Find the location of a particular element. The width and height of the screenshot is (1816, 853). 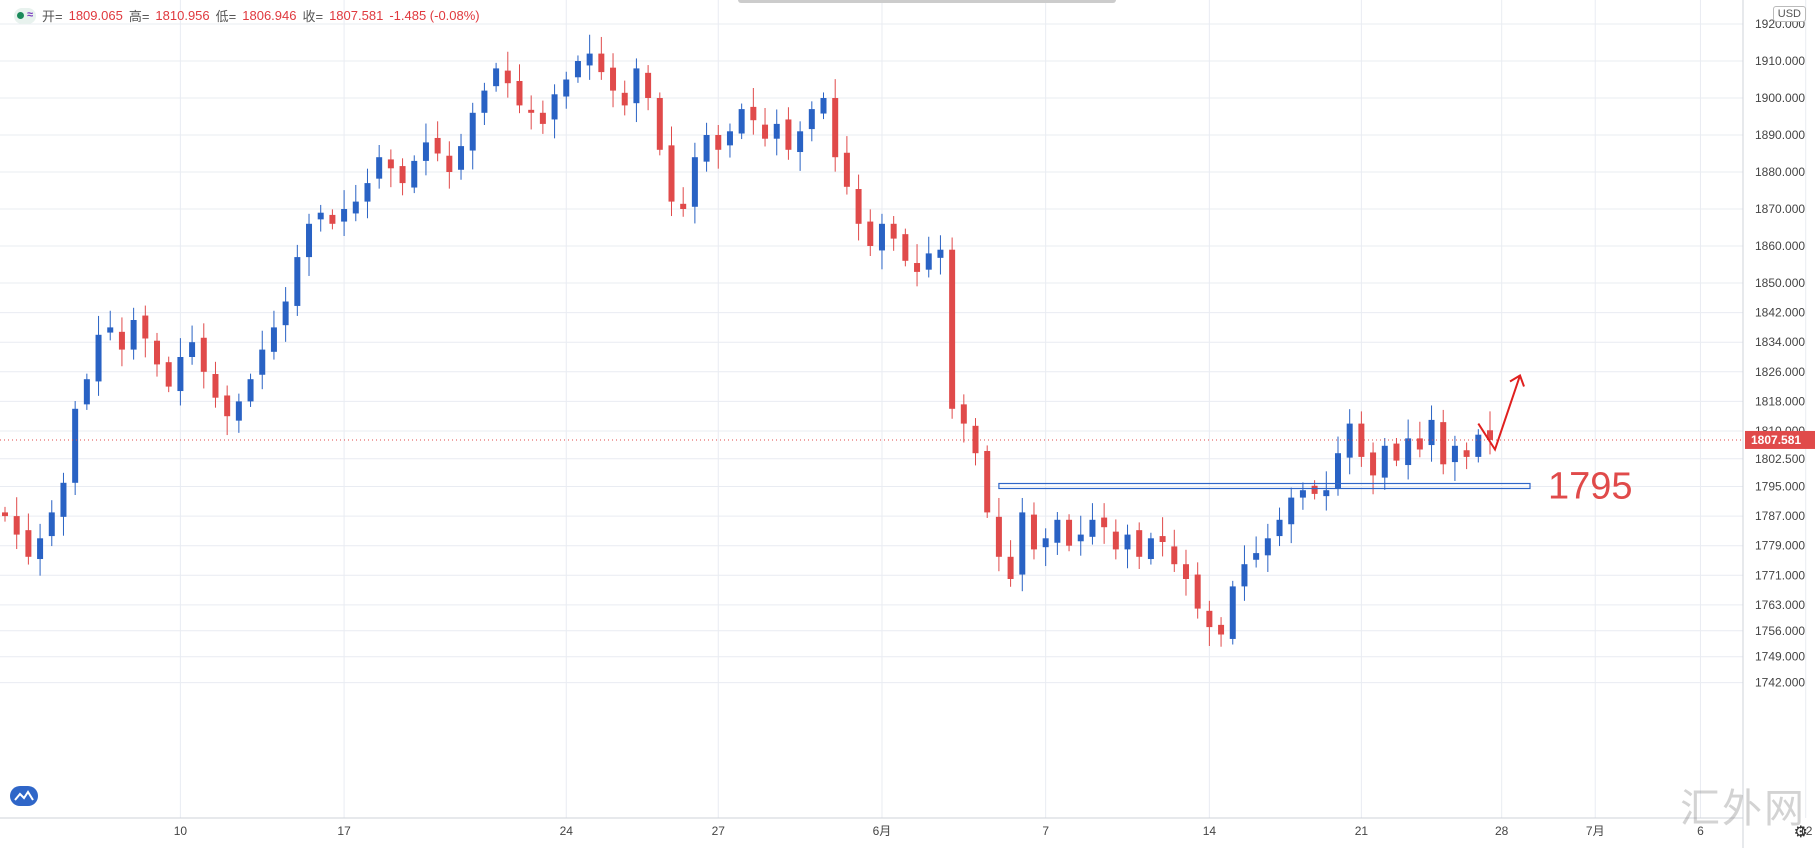

currency-button: USD is located at coordinates (1789, 14).